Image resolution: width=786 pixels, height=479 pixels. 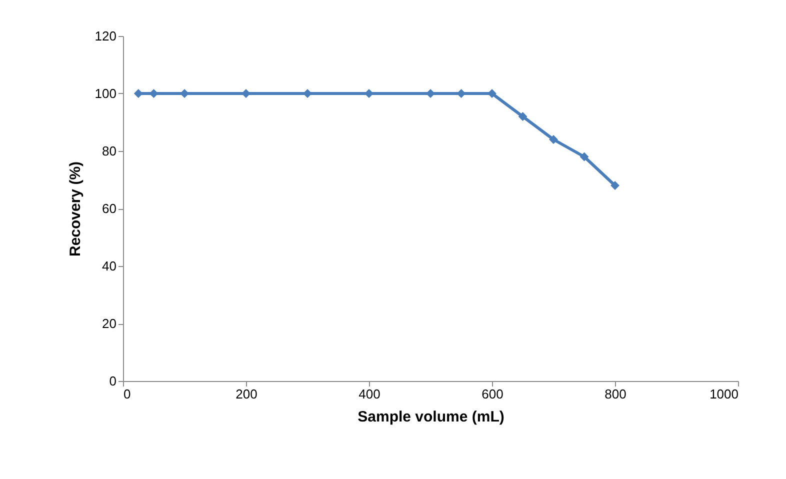 What do you see at coordinates (109, 266) in the screenshot?
I see `y-tick-label: 40` at bounding box center [109, 266].